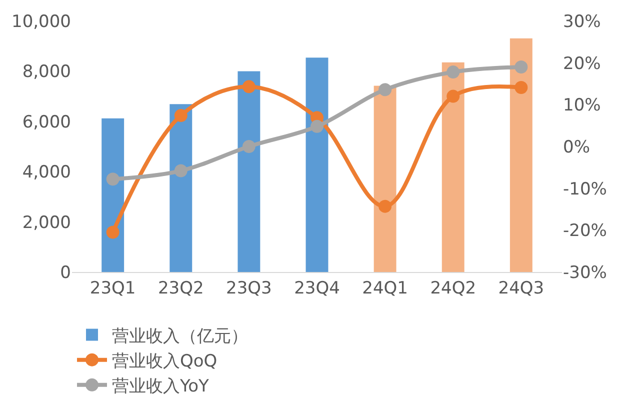 The height and width of the screenshot is (415, 637). What do you see at coordinates (453, 288) in the screenshot?
I see `x-tick-label: 24Q2` at bounding box center [453, 288].